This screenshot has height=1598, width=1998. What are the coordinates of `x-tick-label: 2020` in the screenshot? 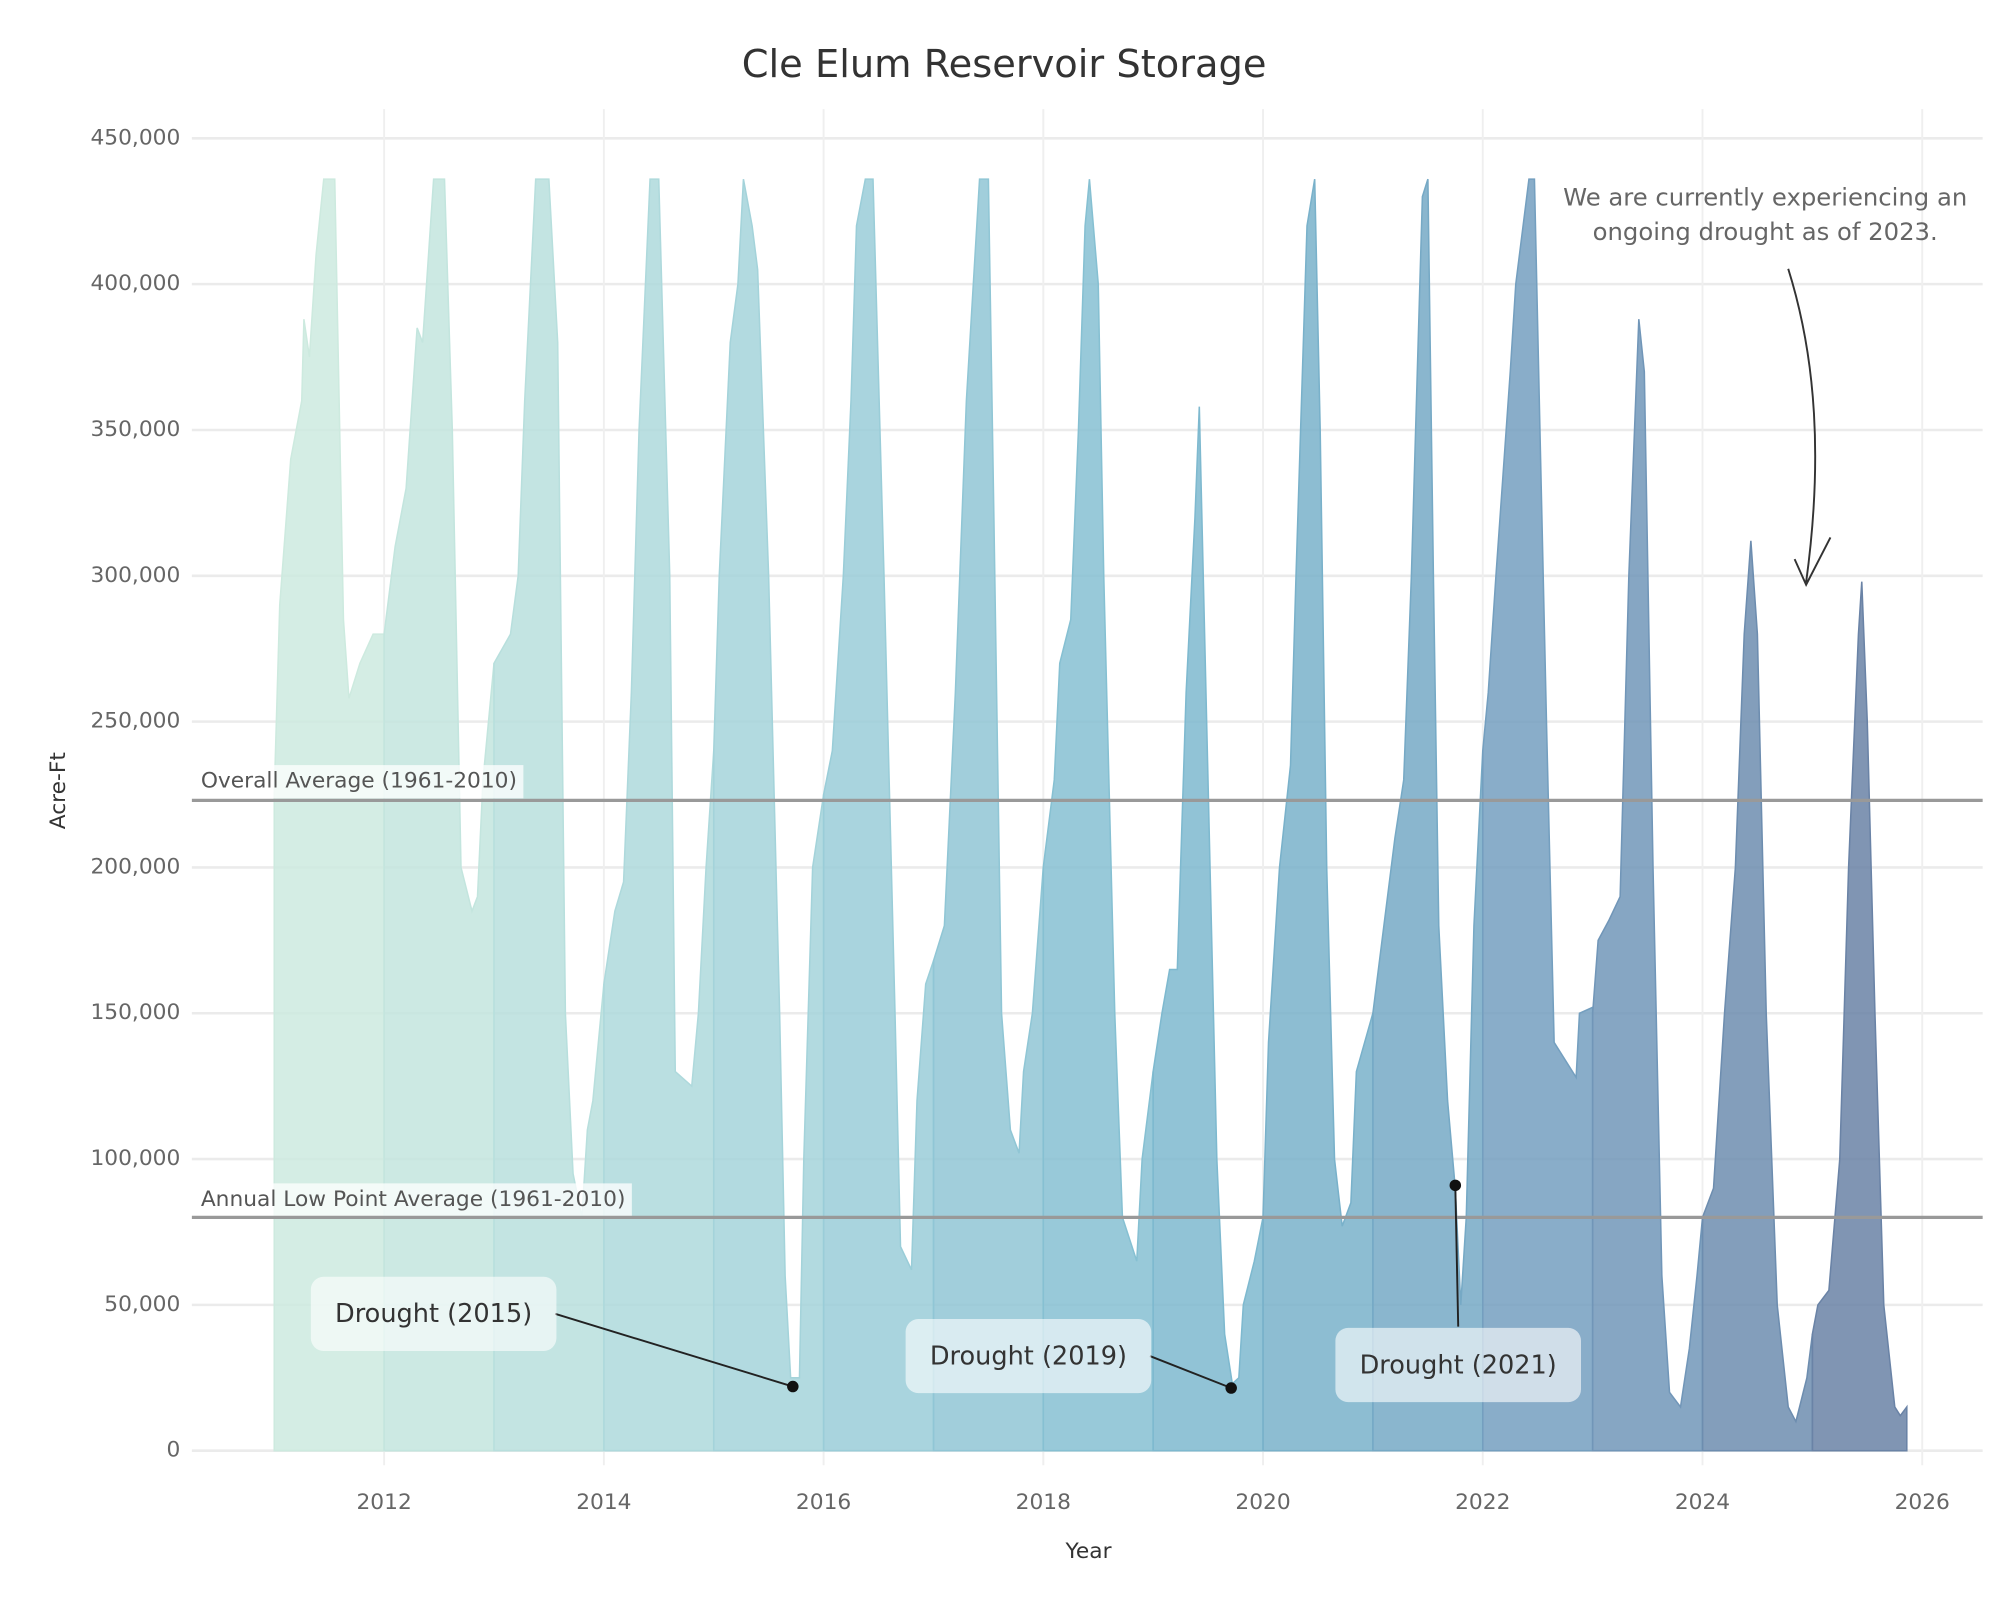 It's located at (1262, 1502).